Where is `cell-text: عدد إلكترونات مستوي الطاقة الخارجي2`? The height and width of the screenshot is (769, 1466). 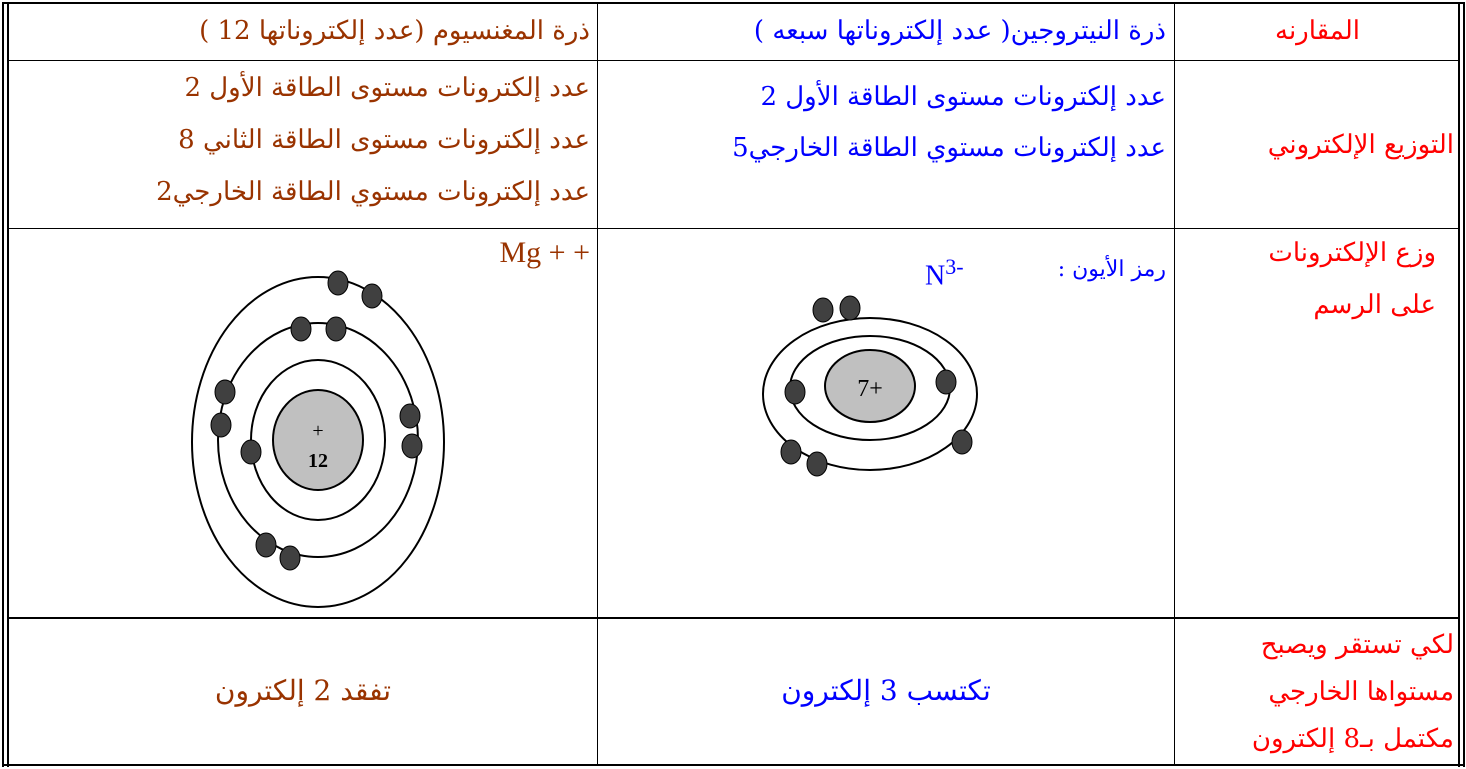 cell-text: عدد إلكترونات مستوي الطاقة الخارجي2 is located at coordinates (373, 192).